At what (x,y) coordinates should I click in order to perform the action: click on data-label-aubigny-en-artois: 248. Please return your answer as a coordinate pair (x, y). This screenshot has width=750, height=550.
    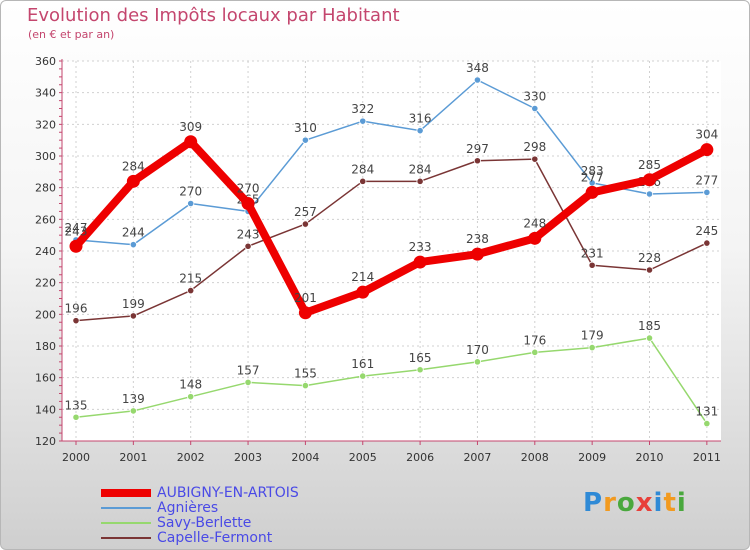
    Looking at the image, I should click on (534, 223).